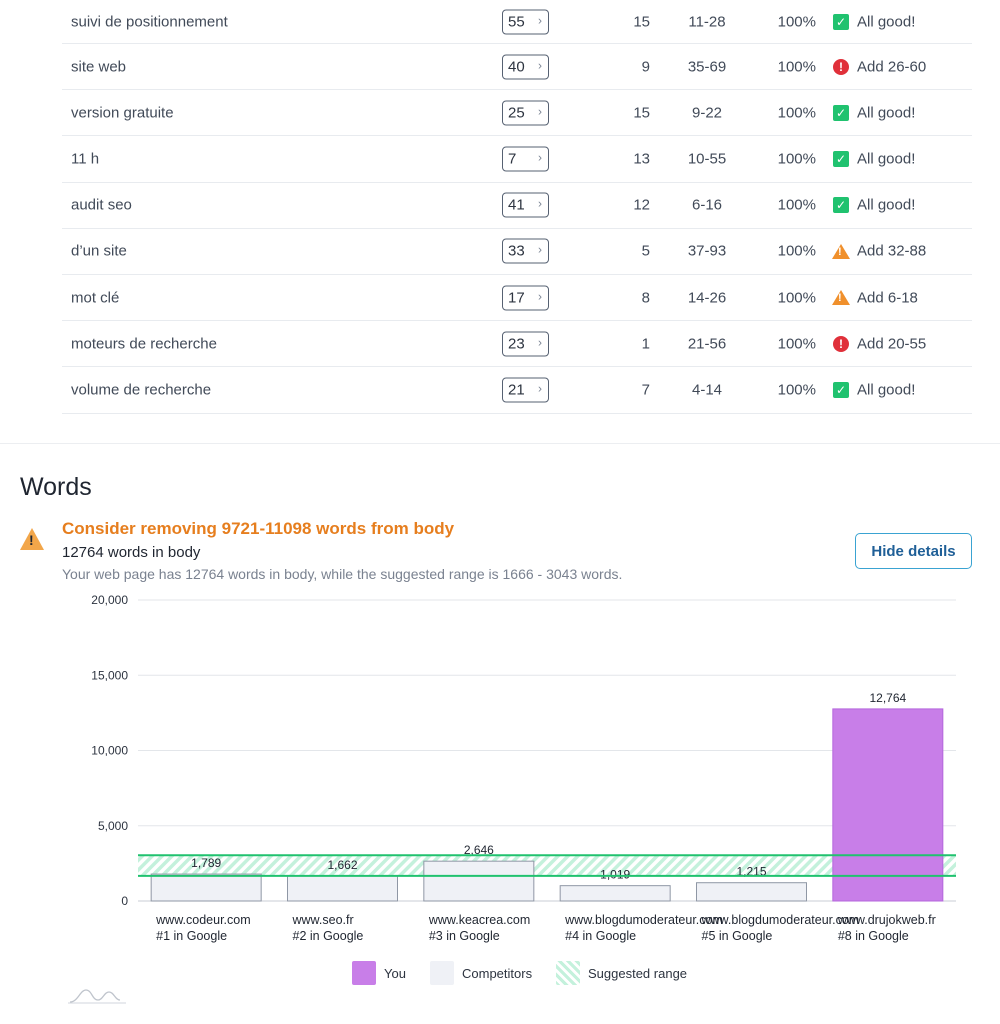 The width and height of the screenshot is (1000, 1024). Describe the element at coordinates (707, 113) in the screenshot. I see `keyword-range: 9-22` at that location.